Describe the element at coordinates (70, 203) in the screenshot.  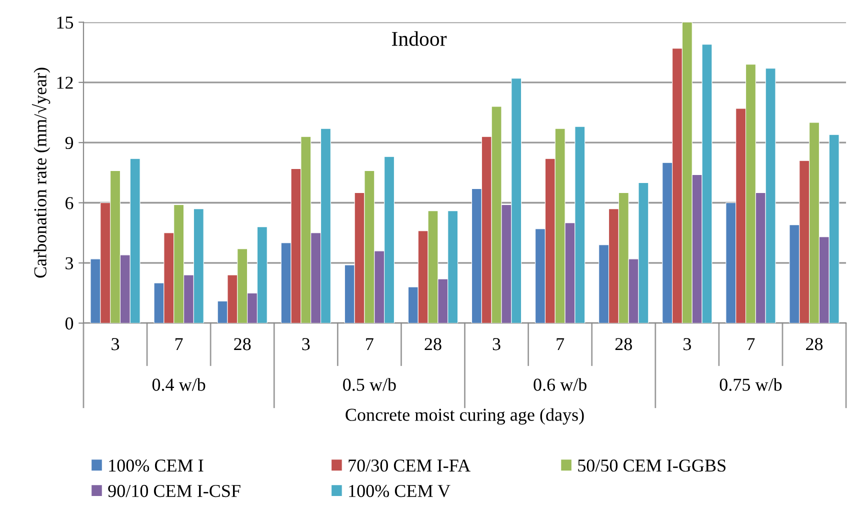
I see `y-tick-label: 6` at that location.